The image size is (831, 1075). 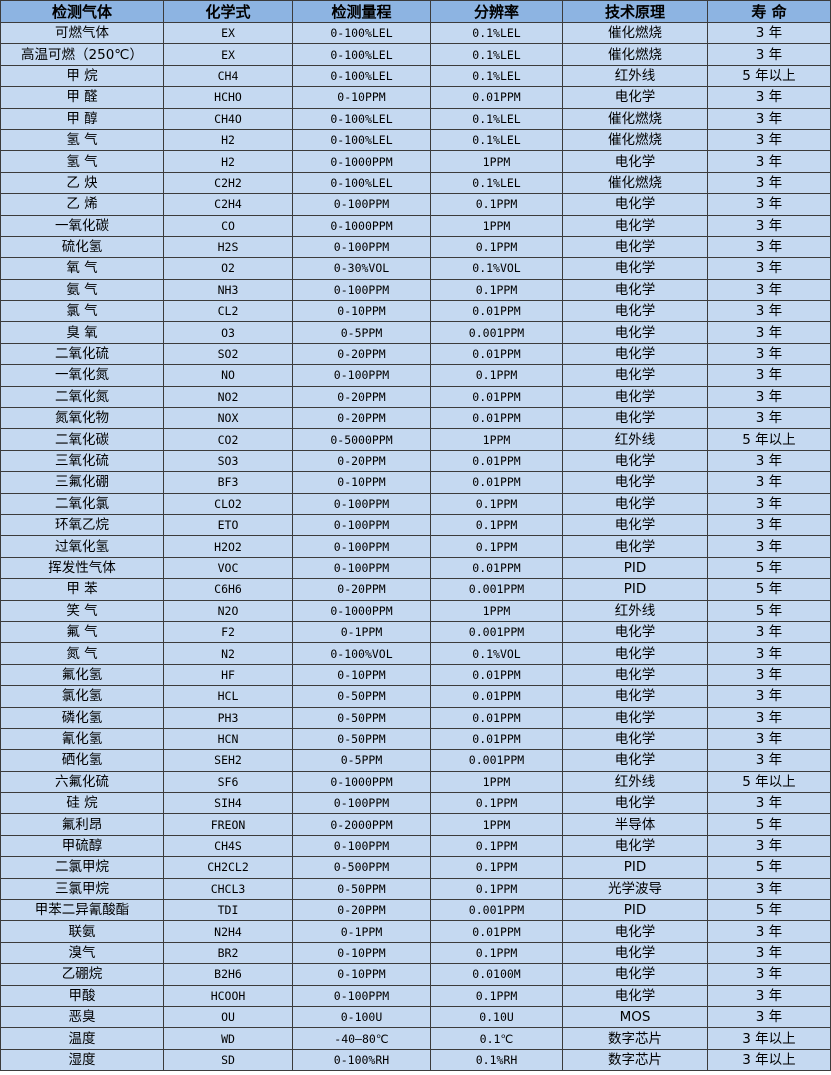 I want to click on table-row: 甲 醇 CH4O 0-100%LEL 0.1%LEL 催化燃烧 3 年, so click(x=415, y=118).